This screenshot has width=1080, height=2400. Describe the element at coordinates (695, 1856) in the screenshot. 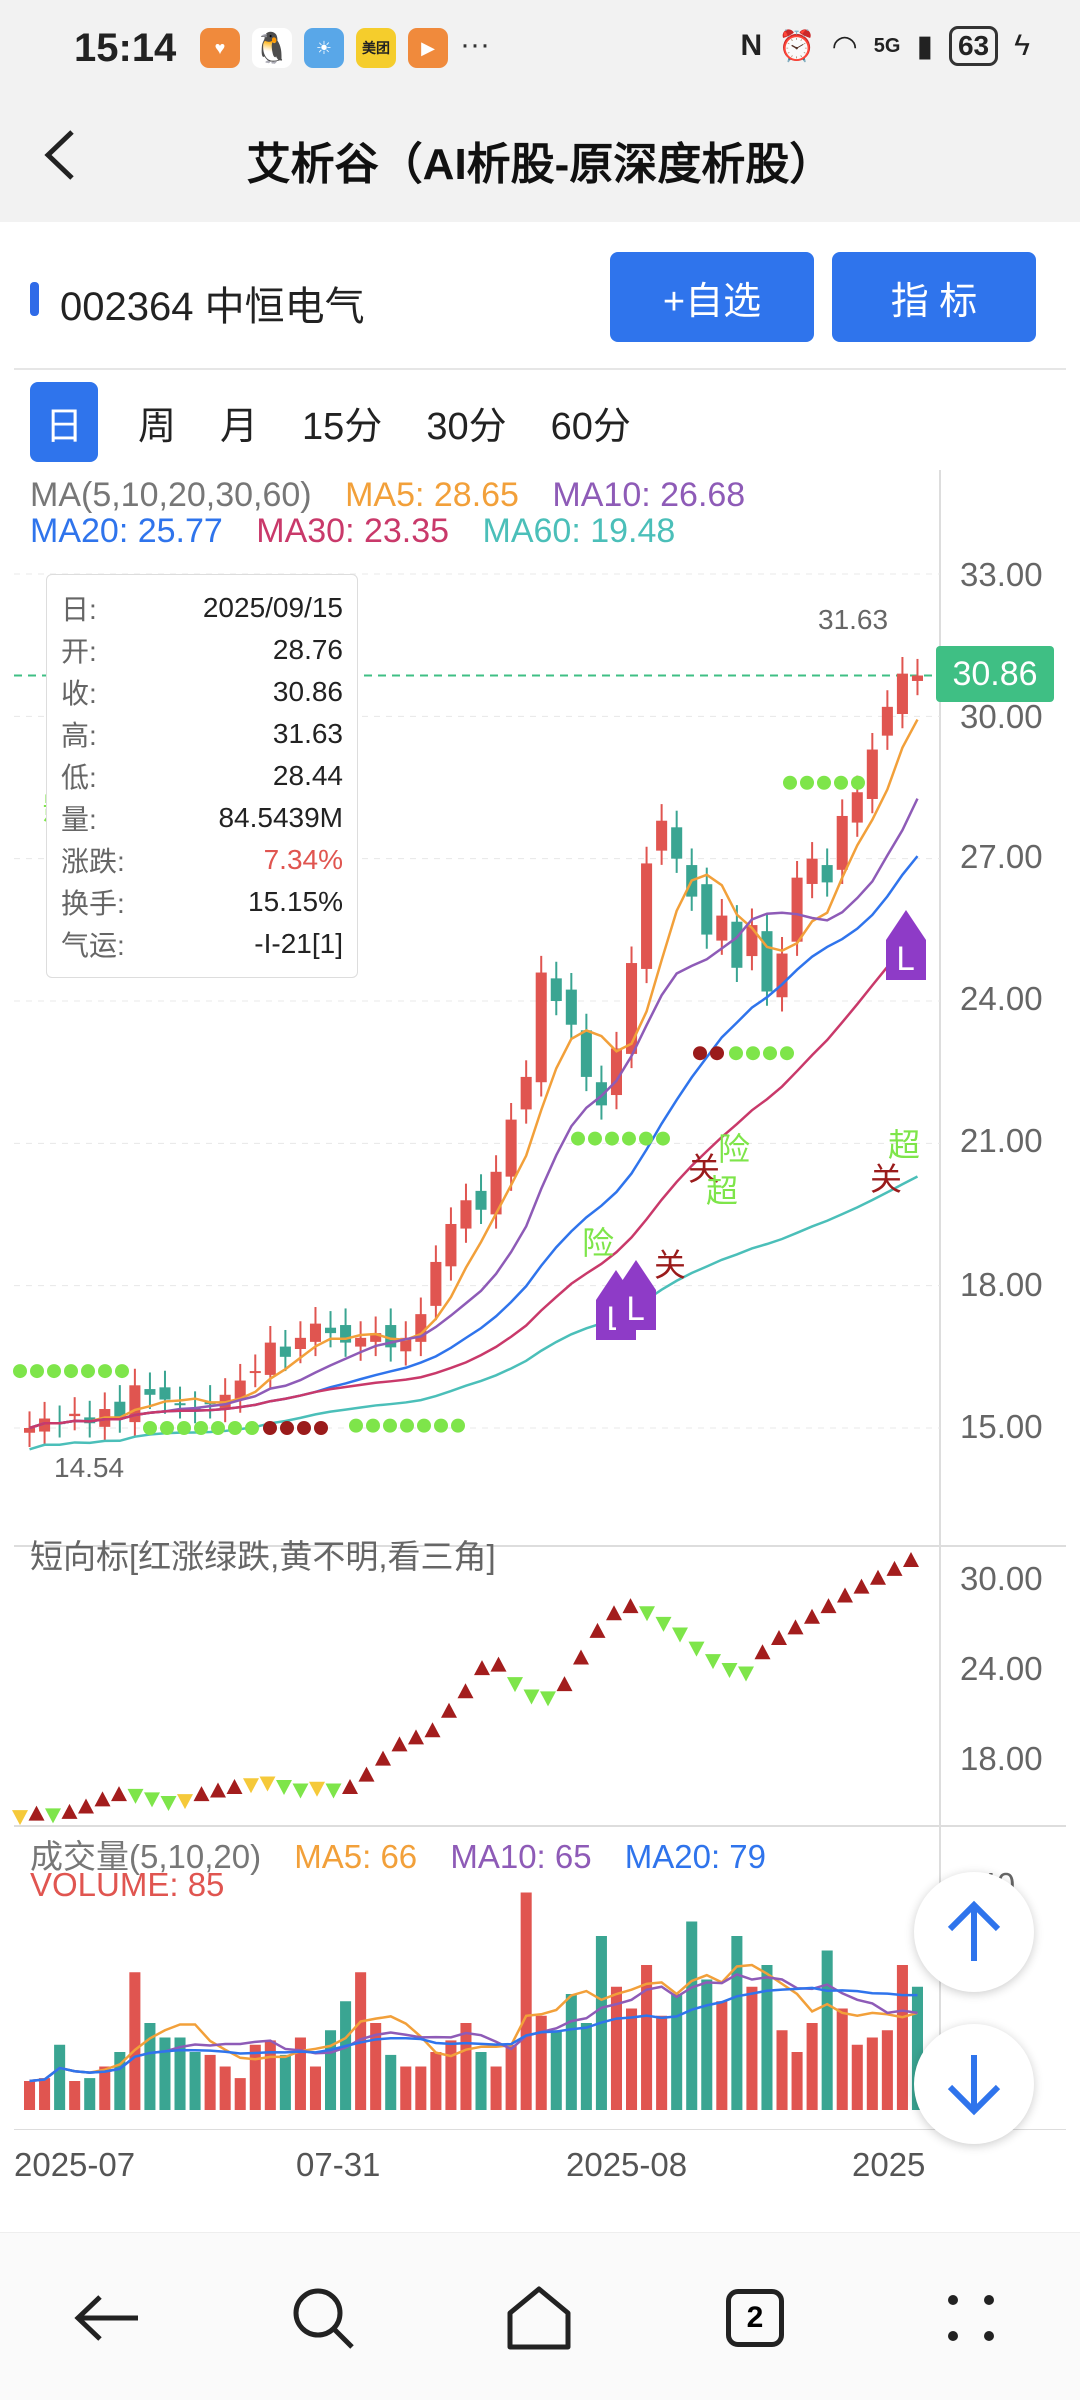

I see `vol-ma20-value: MA20: 79` at that location.